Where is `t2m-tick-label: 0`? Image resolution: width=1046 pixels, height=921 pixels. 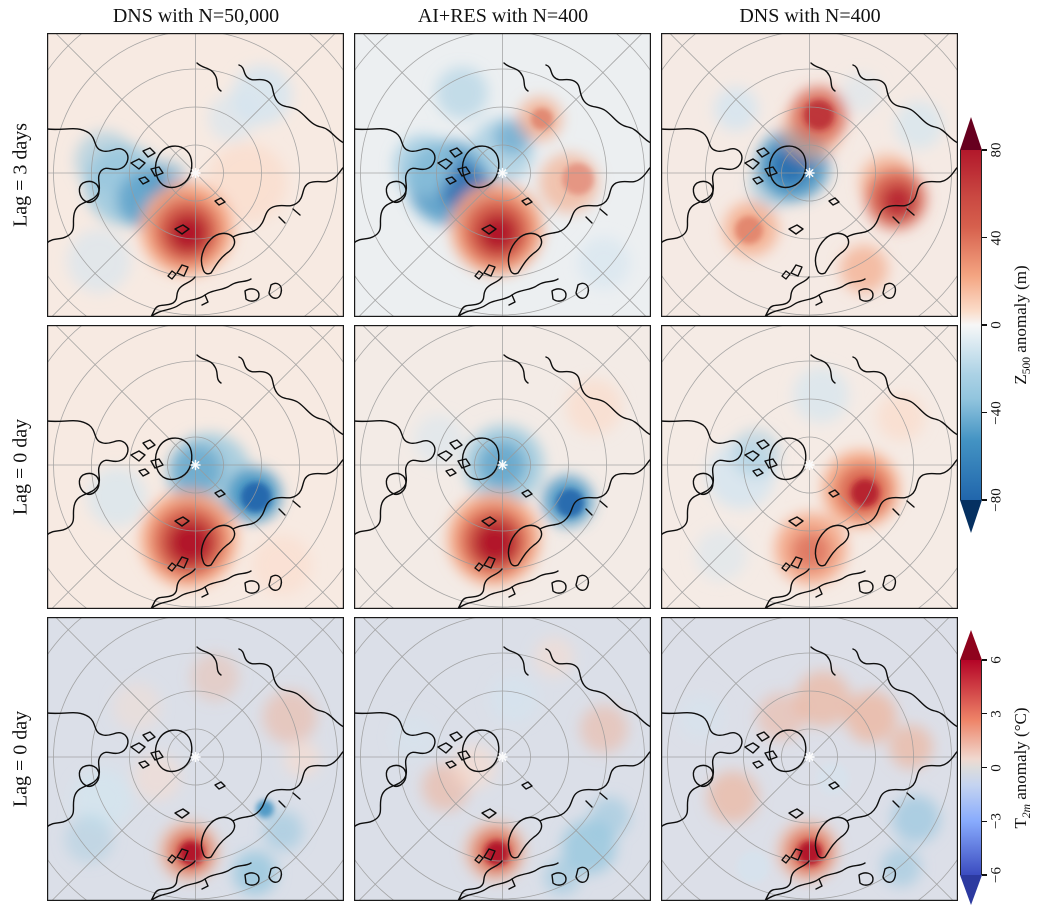 t2m-tick-label: 0 is located at coordinates (996, 767).